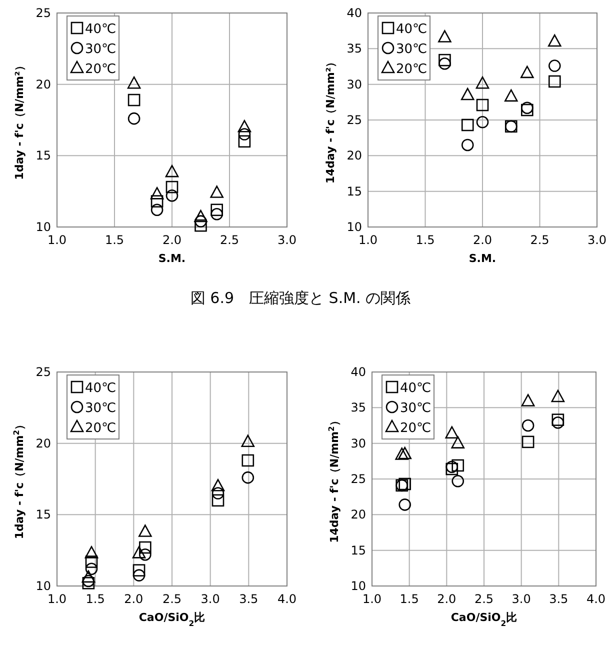 The width and height of the screenshot is (611, 647). Describe the element at coordinates (354, 49) in the screenshot. I see `y-tick-label: 35` at that location.